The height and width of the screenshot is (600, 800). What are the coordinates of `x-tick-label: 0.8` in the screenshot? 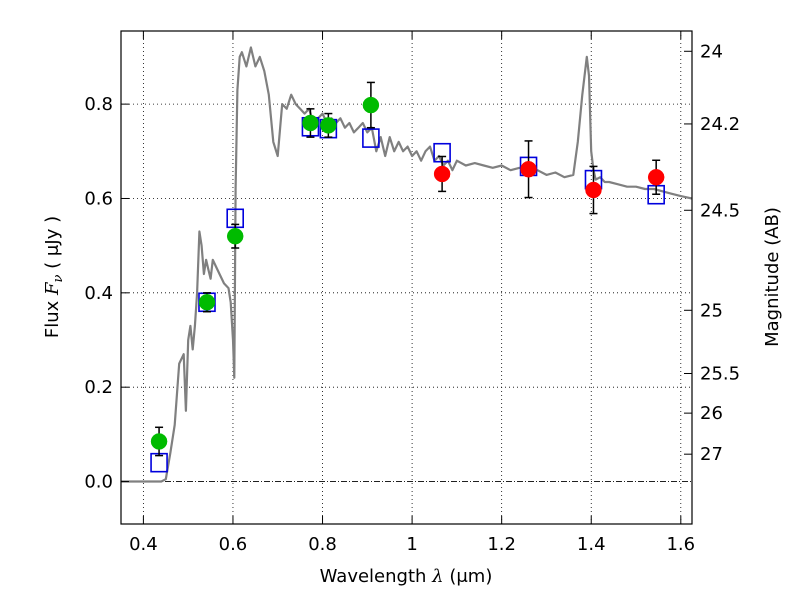 It's located at (322, 544).